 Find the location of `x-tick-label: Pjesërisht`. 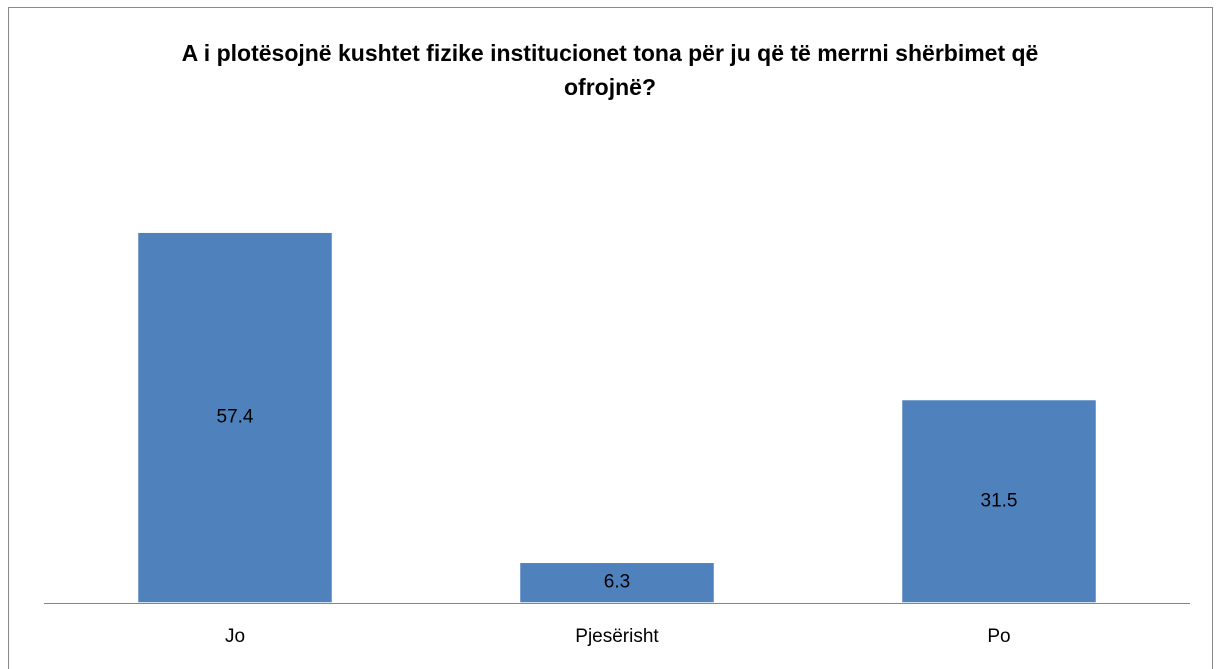

x-tick-label: Pjesërisht is located at coordinates (617, 636).